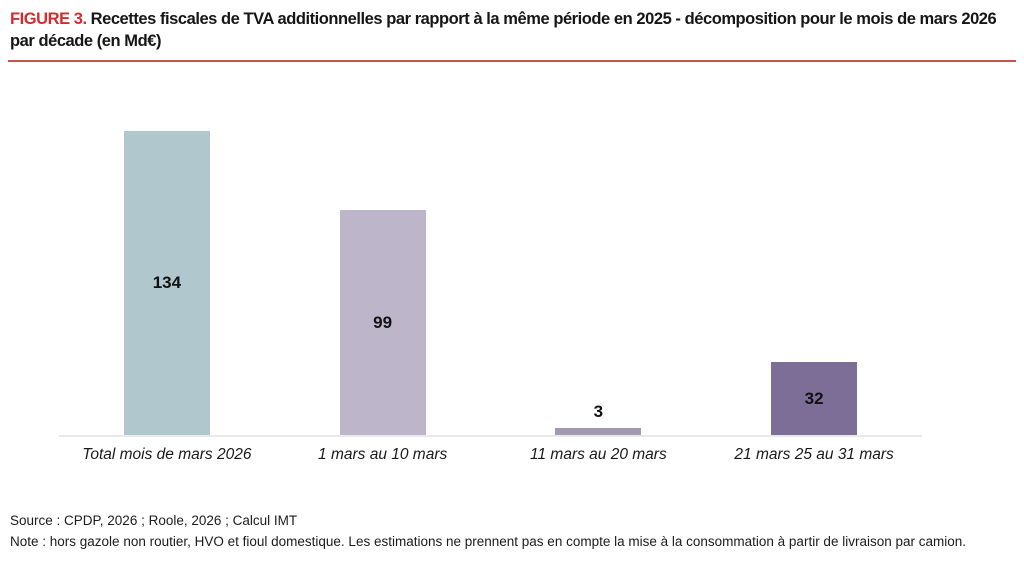  I want to click on bar-slot: 99, so click(383, 276).